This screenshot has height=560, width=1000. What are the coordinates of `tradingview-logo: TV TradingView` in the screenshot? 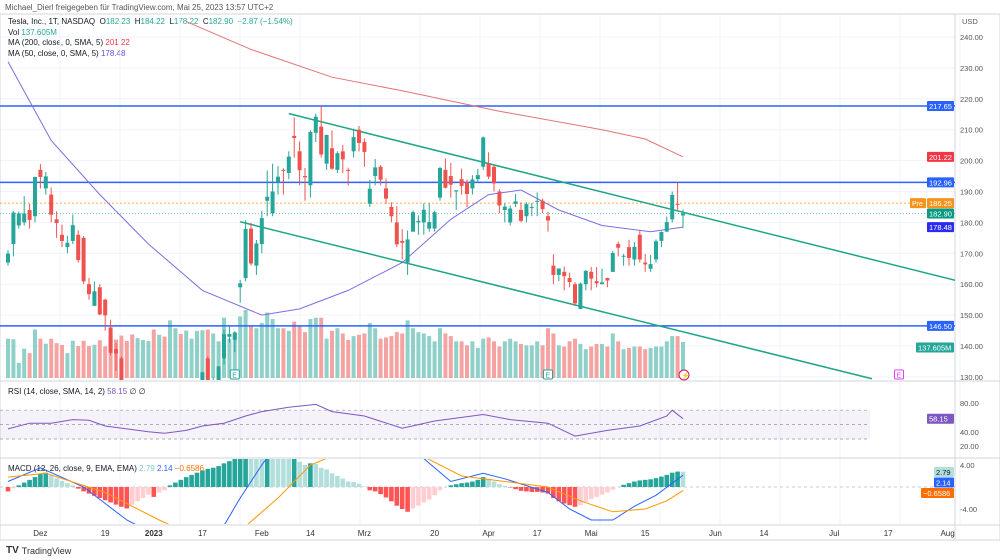 It's located at (38, 550).